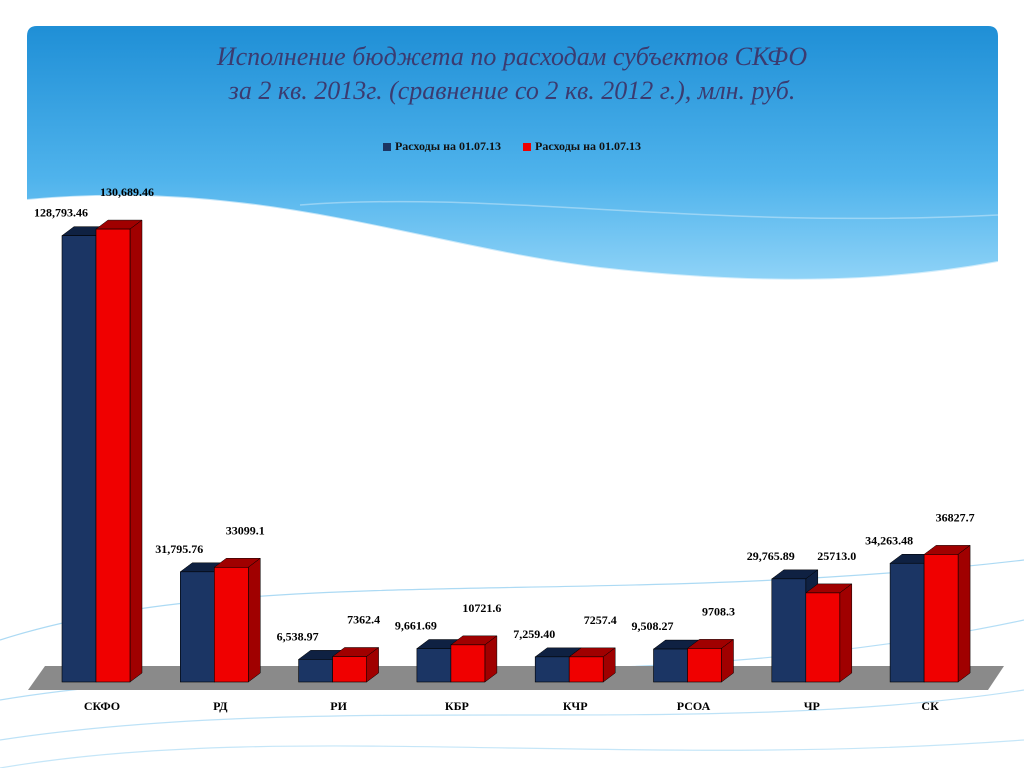  What do you see at coordinates (245, 530) in the screenshot?
I see `data-label-s2-1: 33099.1` at bounding box center [245, 530].